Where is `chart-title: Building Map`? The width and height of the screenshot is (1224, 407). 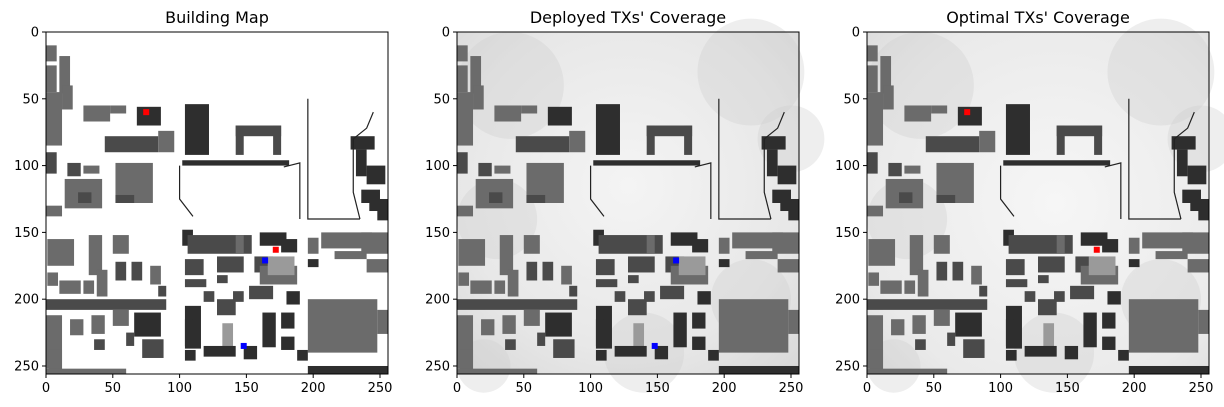
chart-title: Building Map is located at coordinates (217, 17).